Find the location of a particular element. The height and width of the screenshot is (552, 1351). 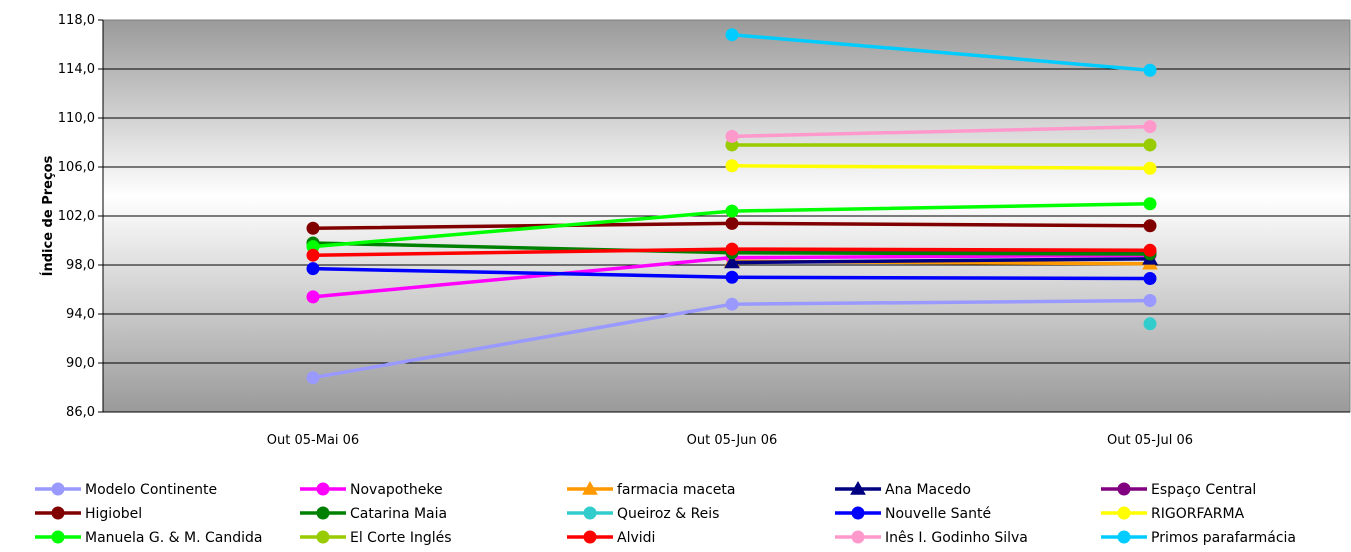

legend-label: Alvidi is located at coordinates (636, 538).